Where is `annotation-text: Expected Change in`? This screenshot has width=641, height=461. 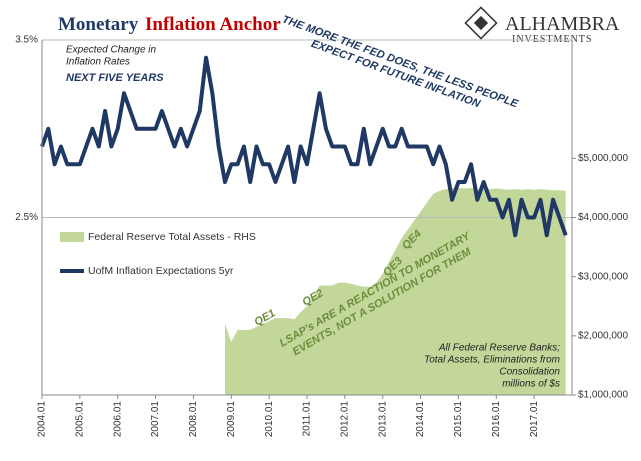 annotation-text: Expected Change in is located at coordinates (111, 50).